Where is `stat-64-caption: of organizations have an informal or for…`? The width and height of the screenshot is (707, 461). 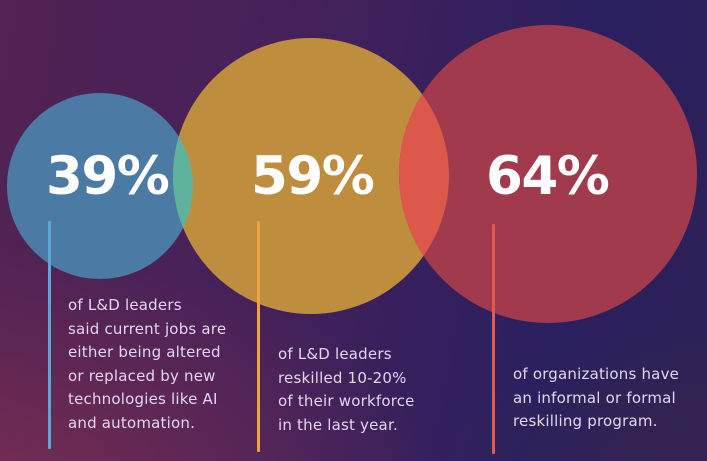
stat-64-caption: of organizations have an informal or for… is located at coordinates (596, 397).